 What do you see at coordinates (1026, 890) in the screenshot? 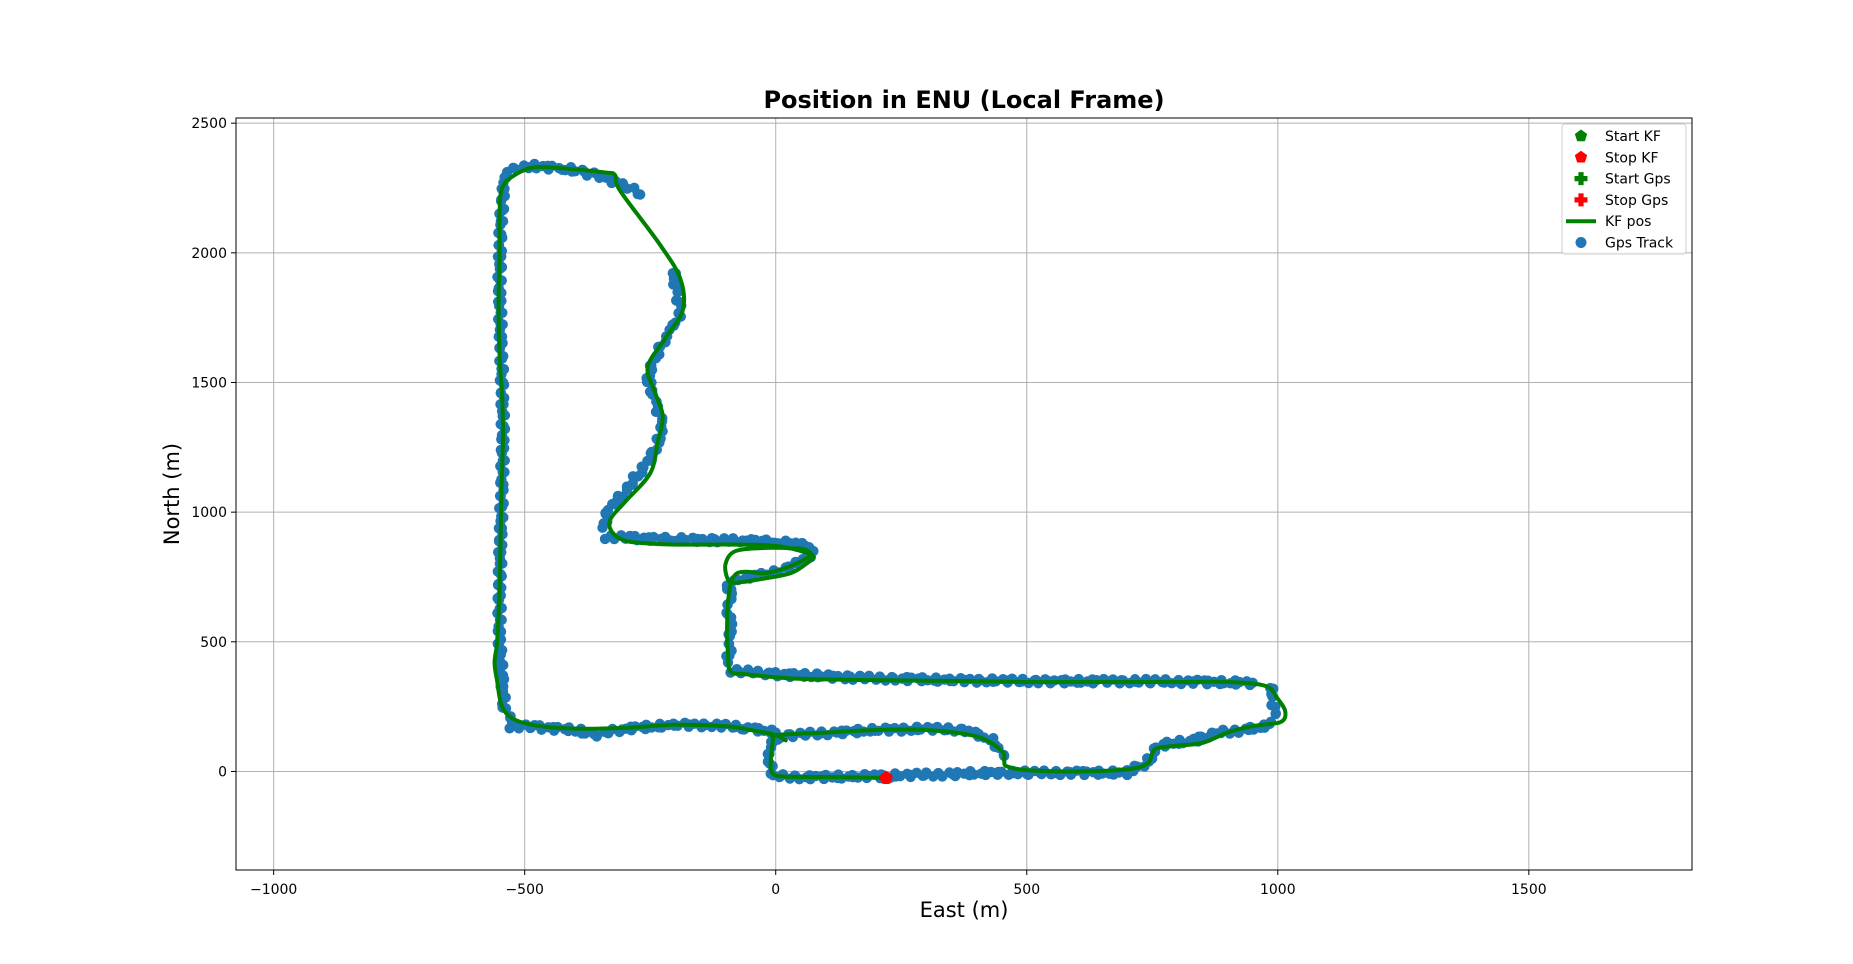
I see `x-tick-label: 500` at bounding box center [1026, 890].